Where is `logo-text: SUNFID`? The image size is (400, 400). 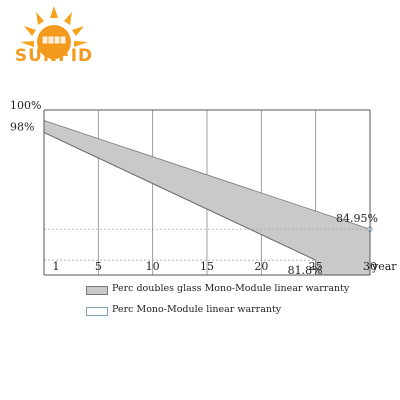 logo-text: SUNFID is located at coordinates (54, 56).